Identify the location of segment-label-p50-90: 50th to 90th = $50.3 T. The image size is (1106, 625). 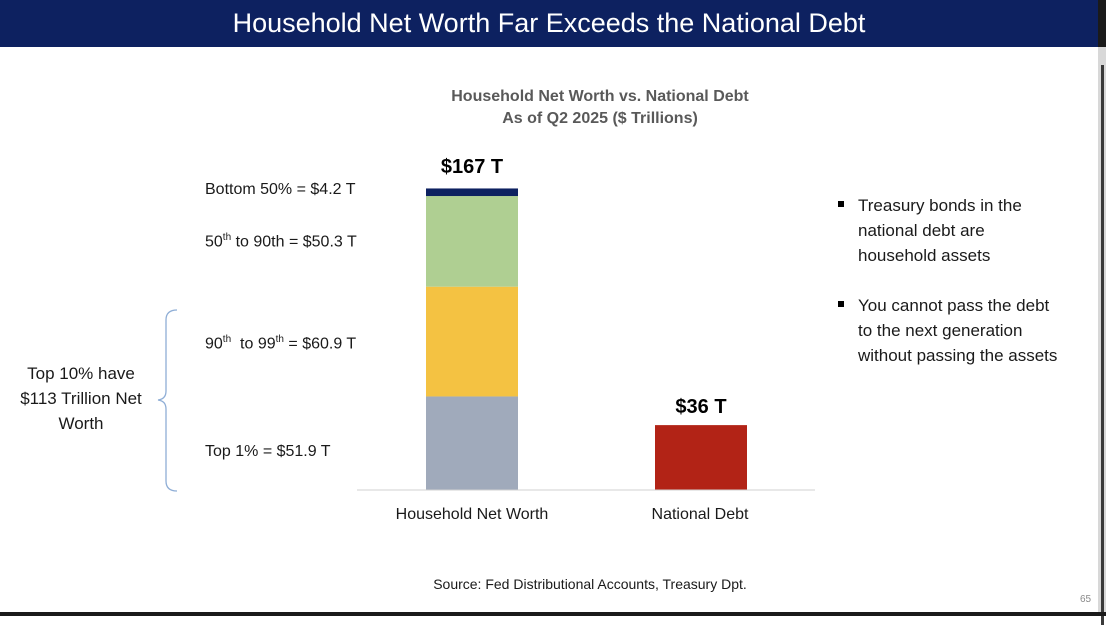
(281, 241).